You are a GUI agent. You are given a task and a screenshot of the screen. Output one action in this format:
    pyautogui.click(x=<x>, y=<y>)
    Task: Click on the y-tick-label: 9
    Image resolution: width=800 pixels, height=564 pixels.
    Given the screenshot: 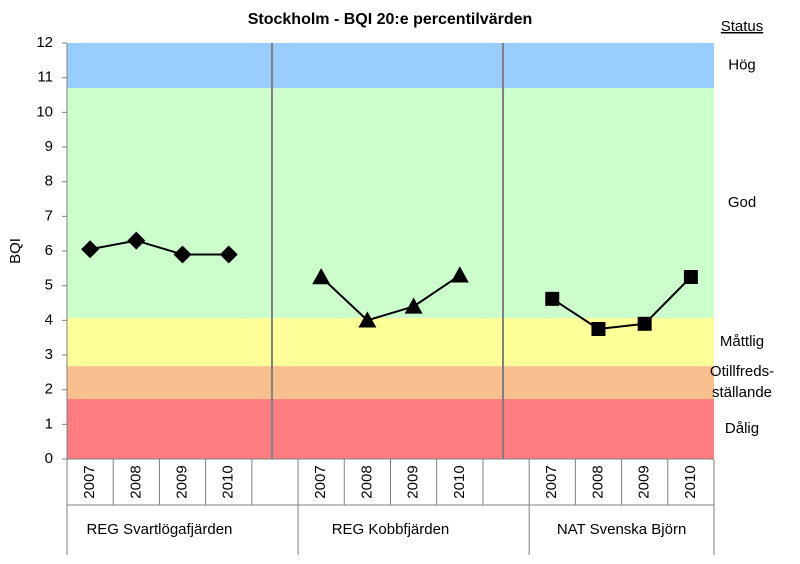 What is the action you would take?
    pyautogui.click(x=49, y=146)
    